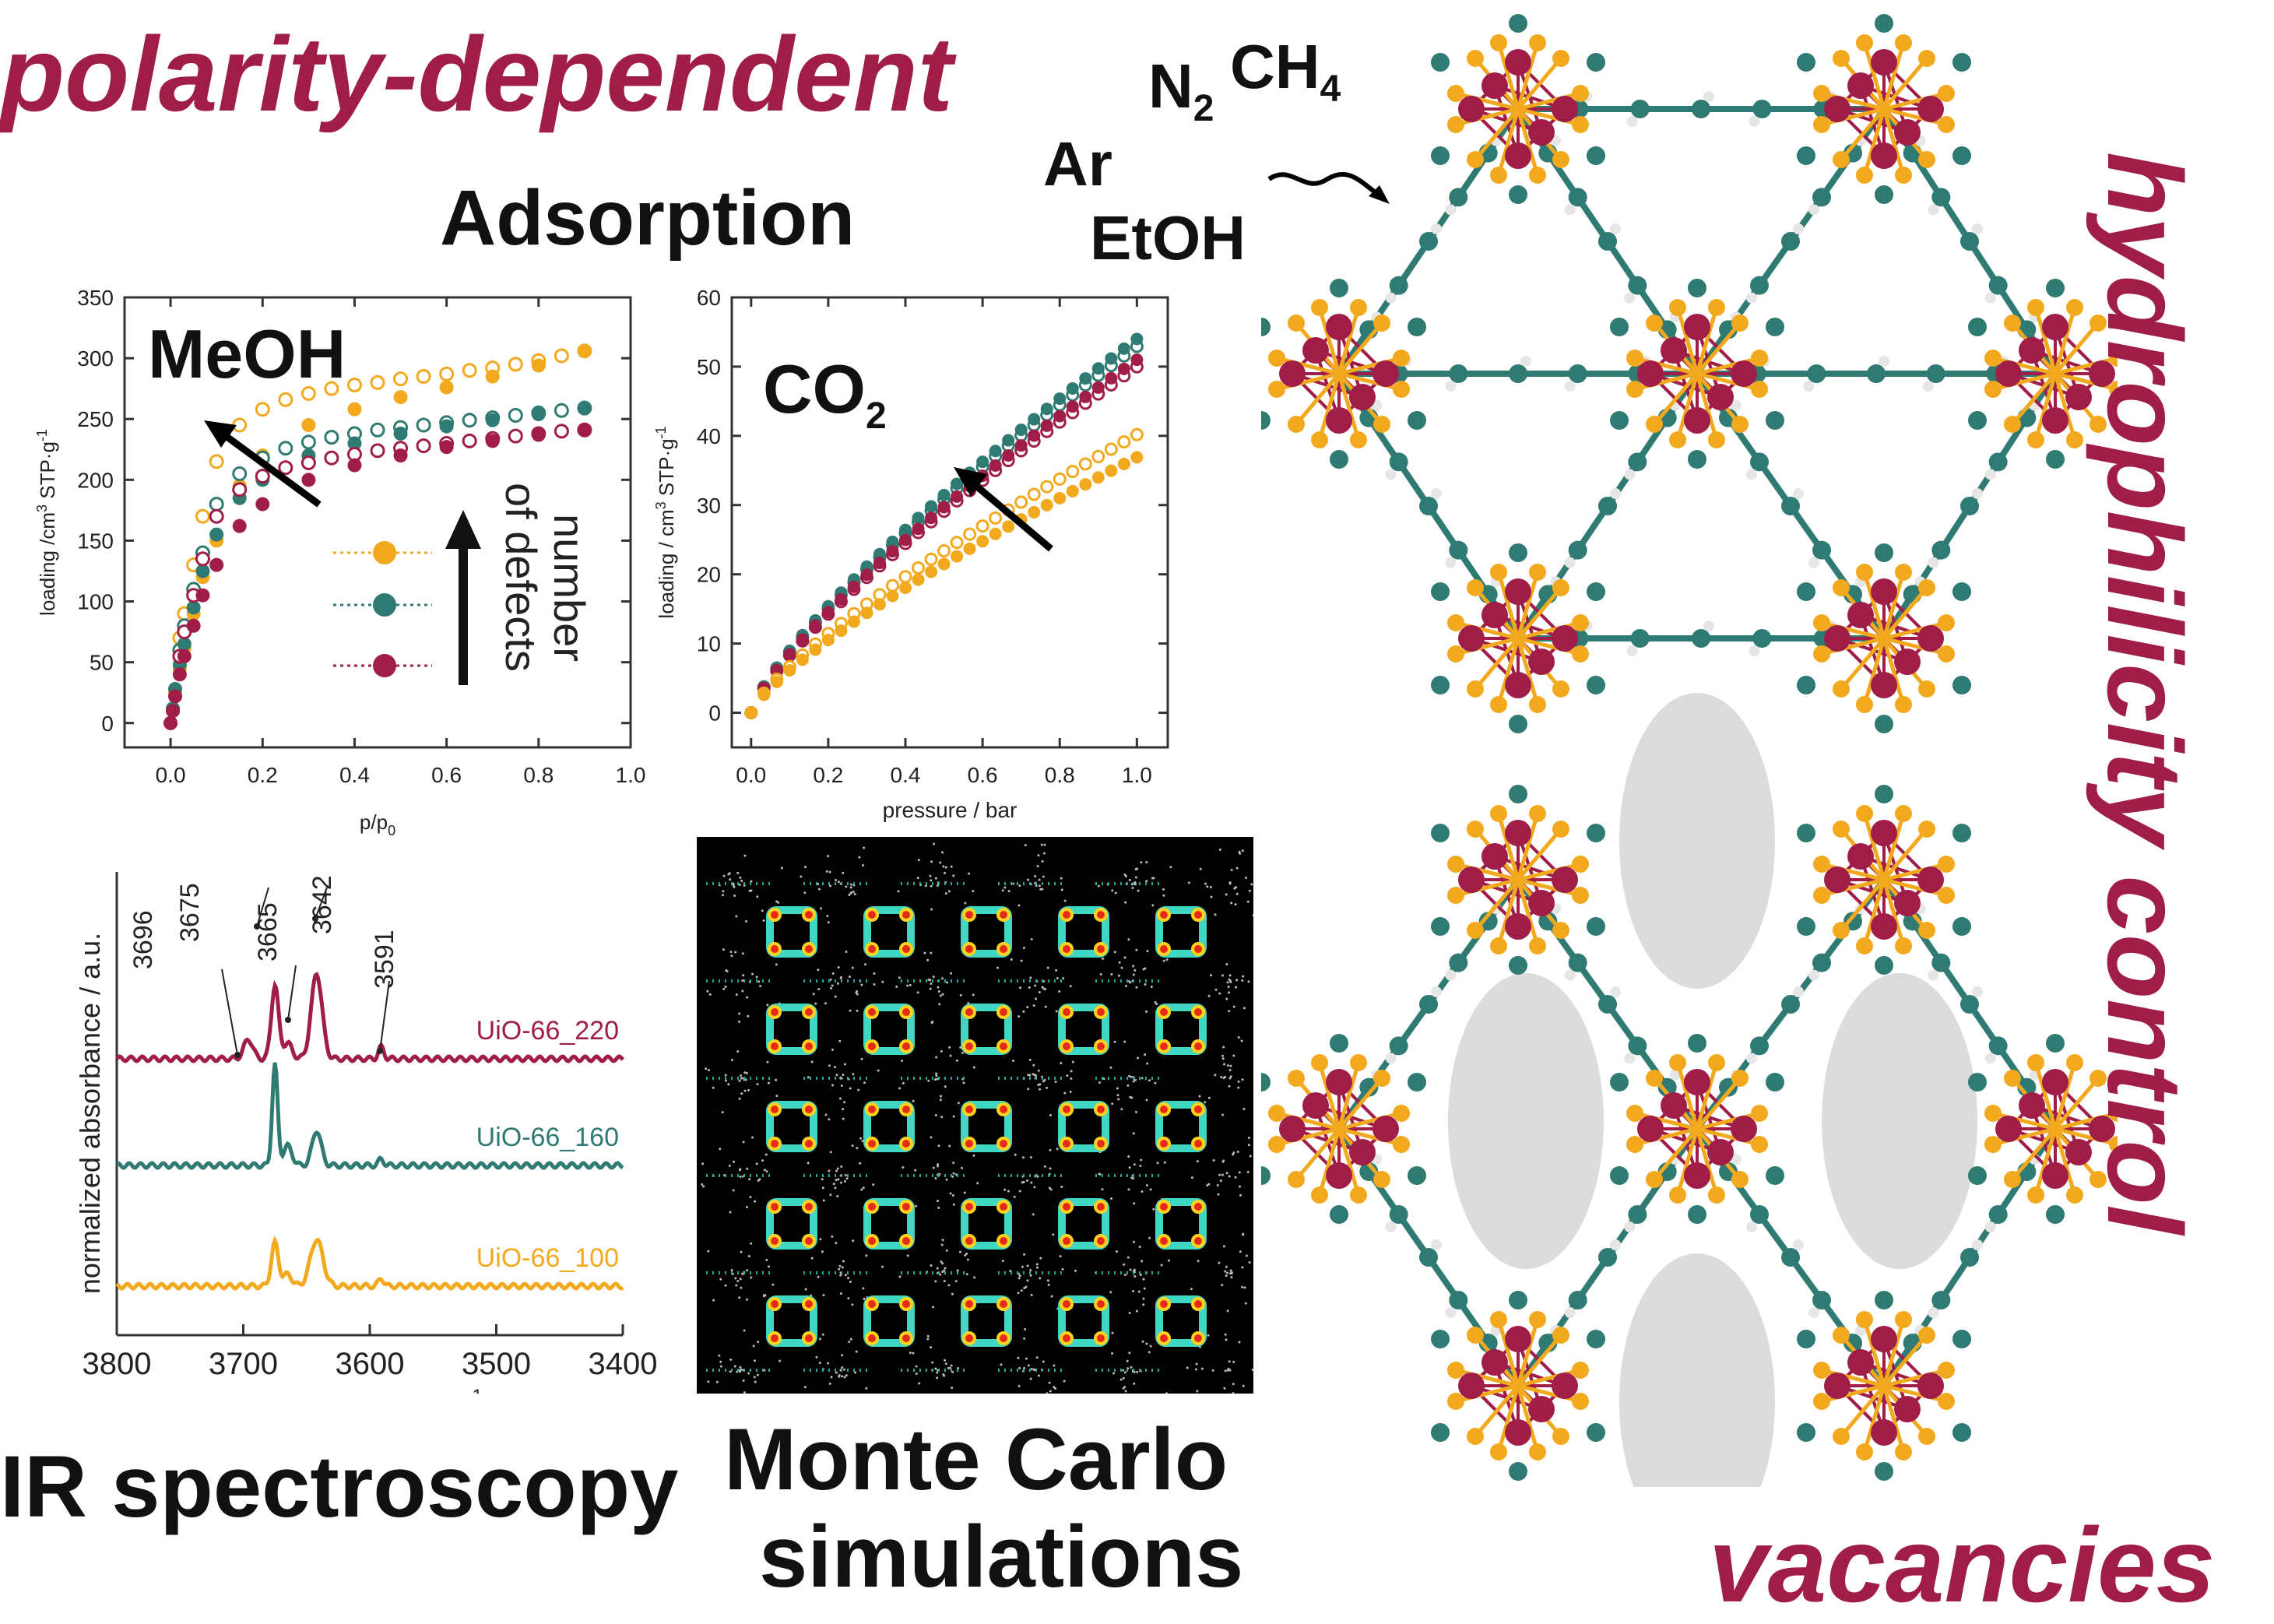  I want to click on vacancy-oval, so click(1899, 1121).